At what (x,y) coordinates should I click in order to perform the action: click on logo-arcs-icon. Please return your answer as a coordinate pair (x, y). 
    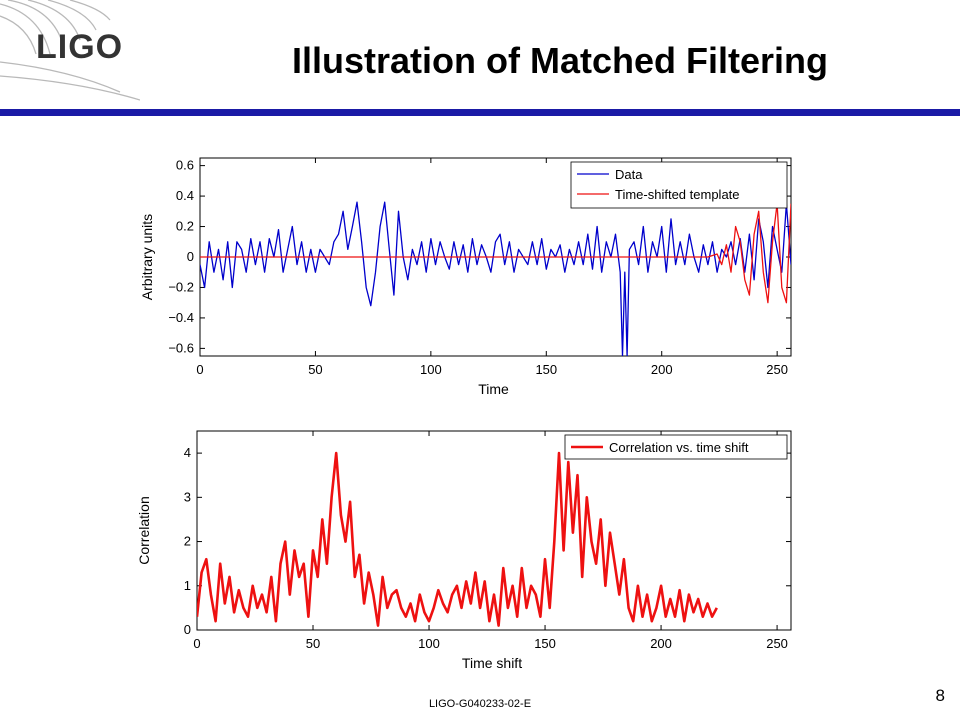
    Looking at the image, I should click on (70, 50).